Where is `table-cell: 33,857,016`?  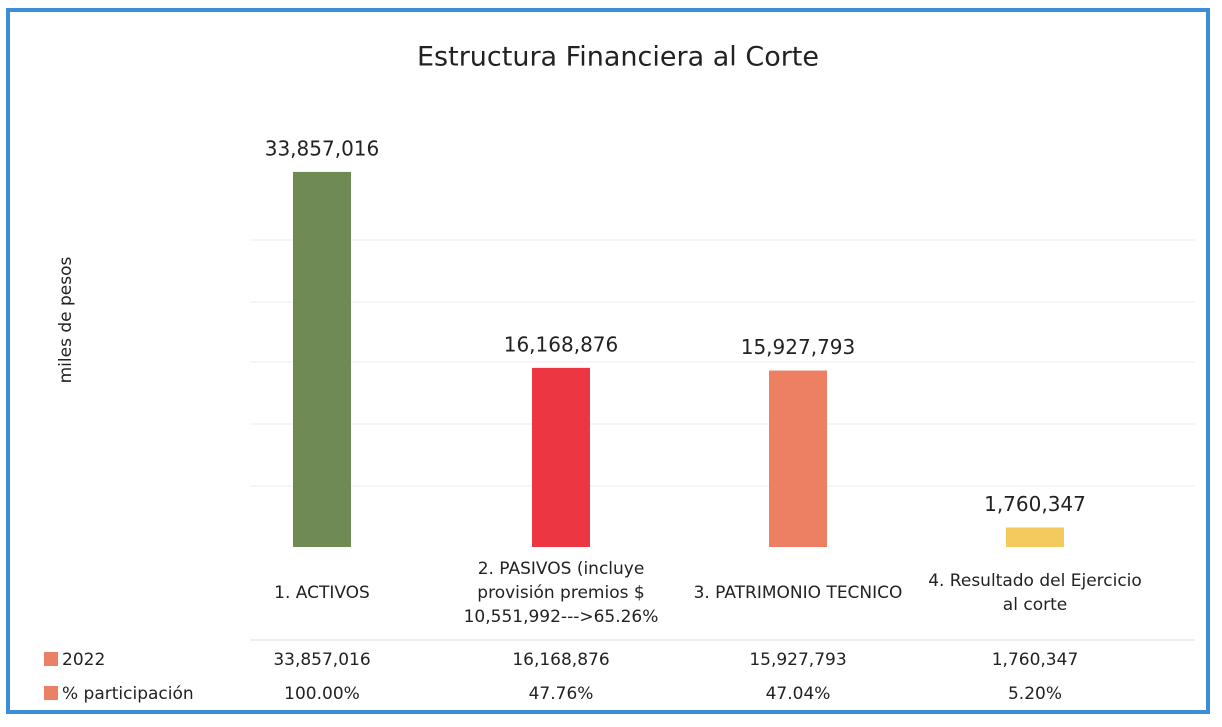
table-cell: 33,857,016 is located at coordinates (322, 660).